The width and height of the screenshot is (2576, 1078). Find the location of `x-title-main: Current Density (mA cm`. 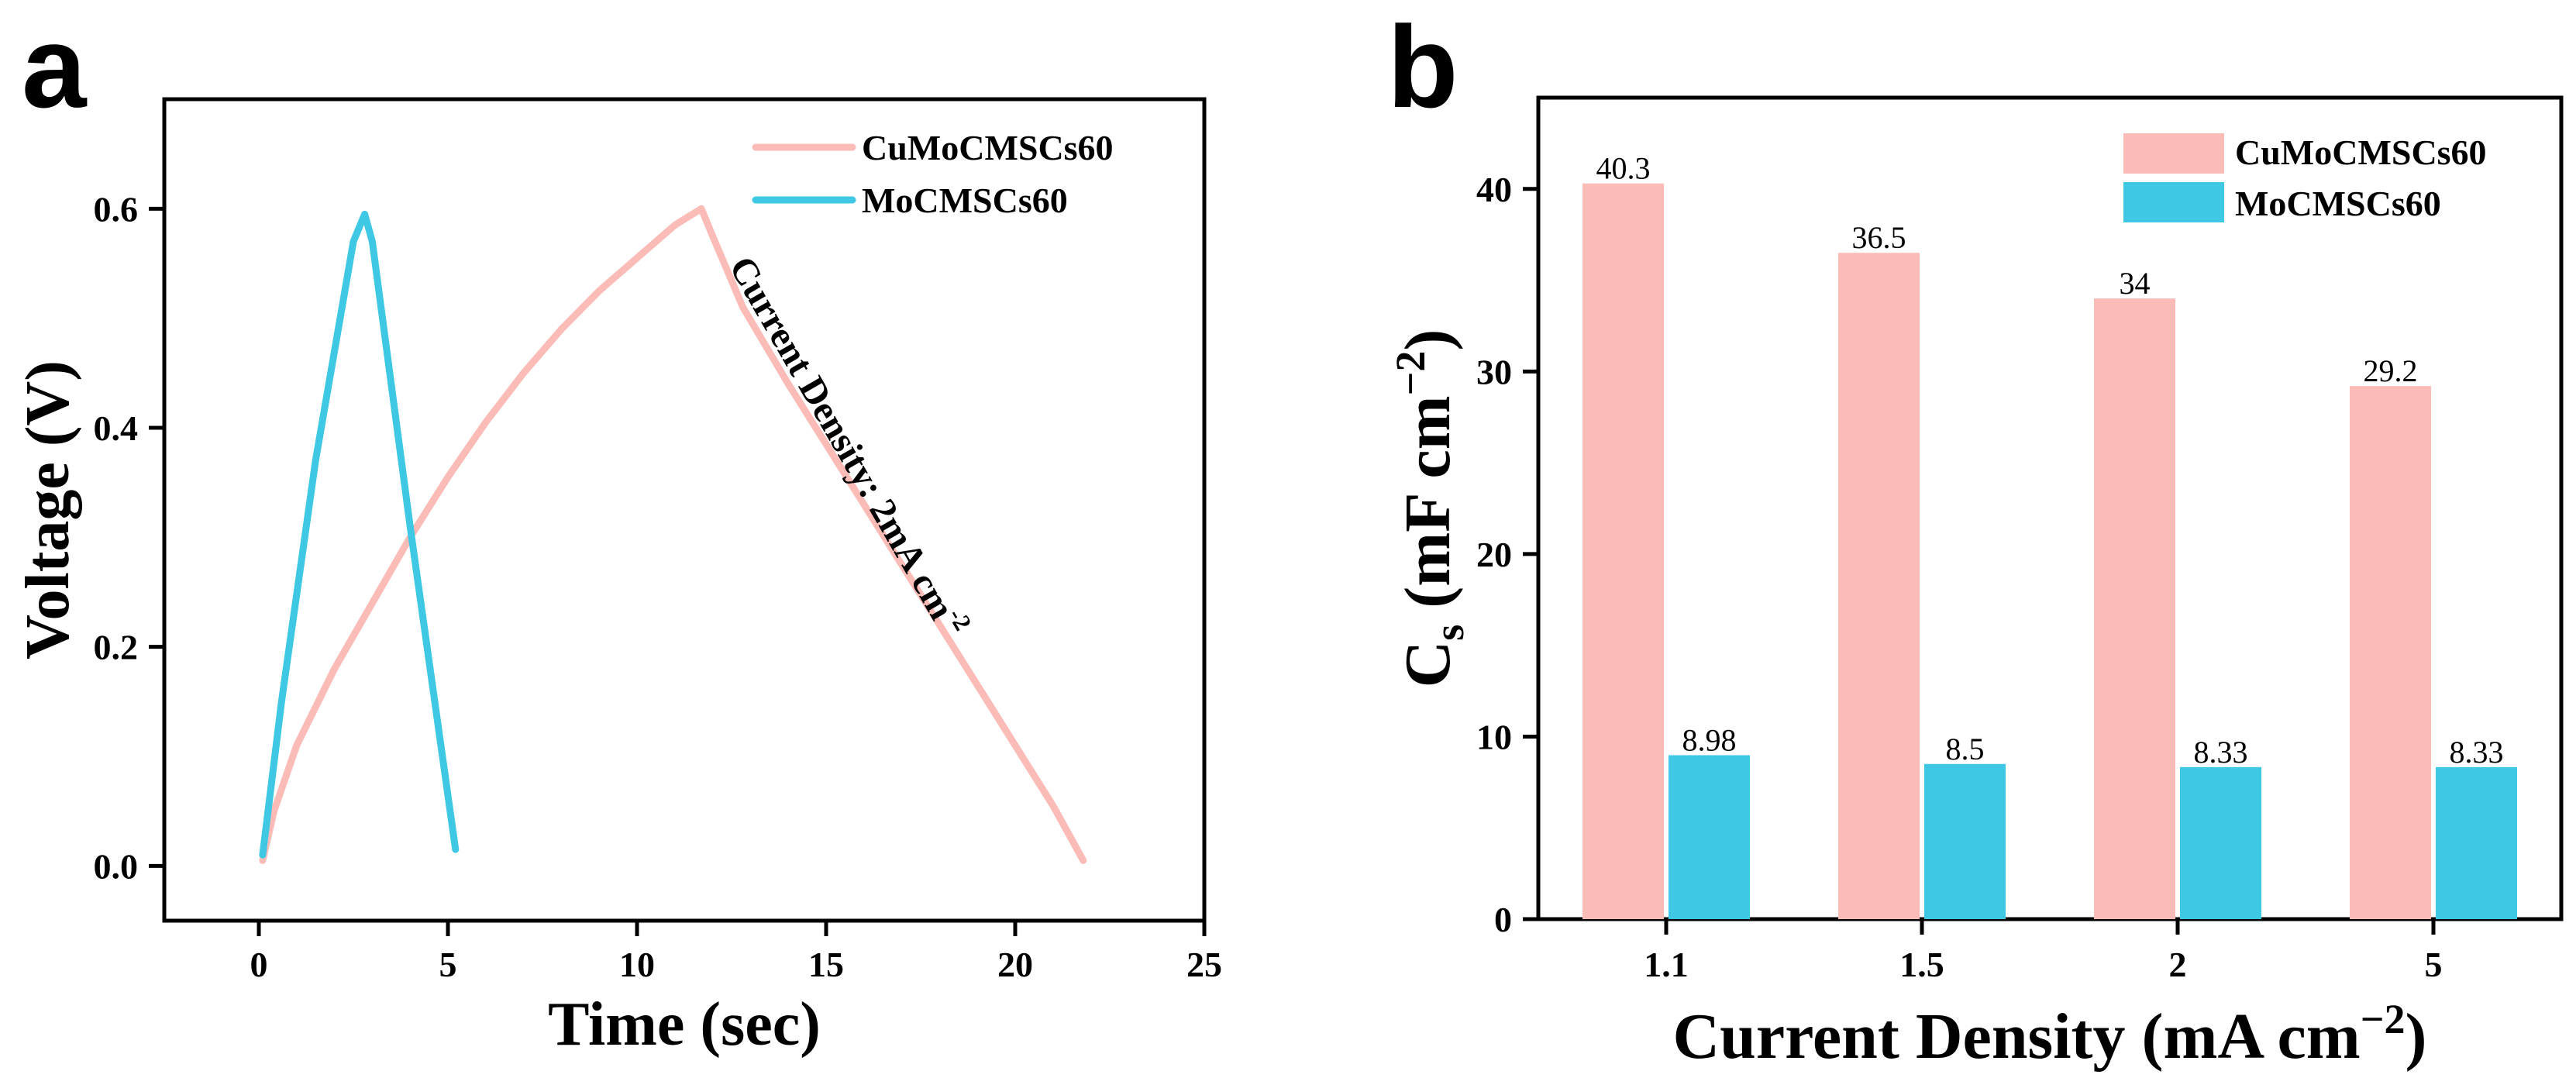

x-title-main: Current Density (mA cm is located at coordinates (2016, 1037).